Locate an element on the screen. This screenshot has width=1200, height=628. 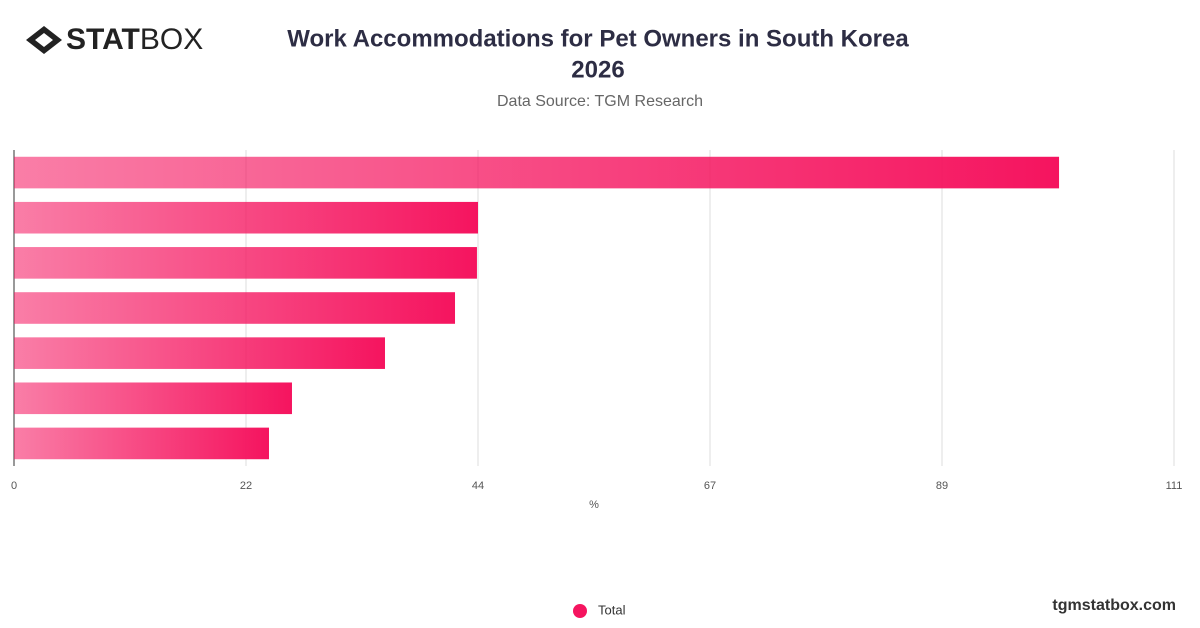
legend-marker is located at coordinates (580, 611).